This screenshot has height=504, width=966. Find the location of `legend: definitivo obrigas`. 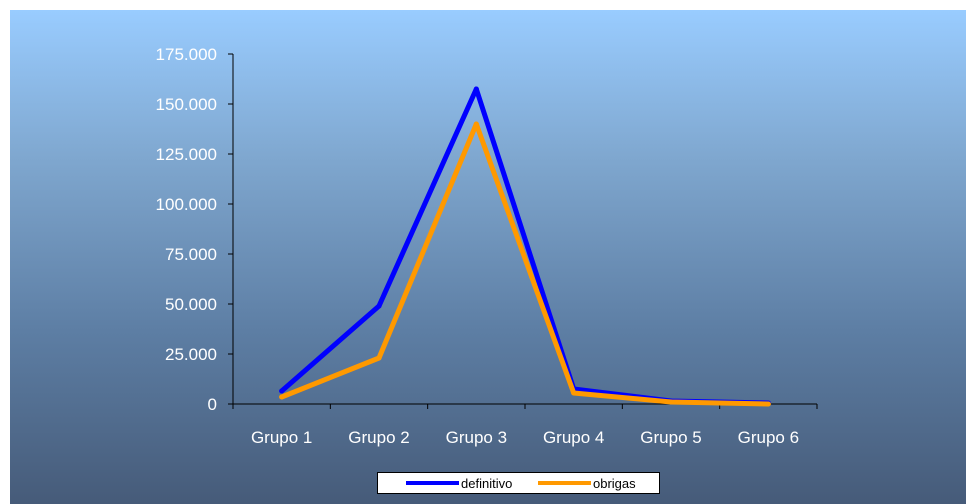

legend: definitivo obrigas is located at coordinates (518, 483).